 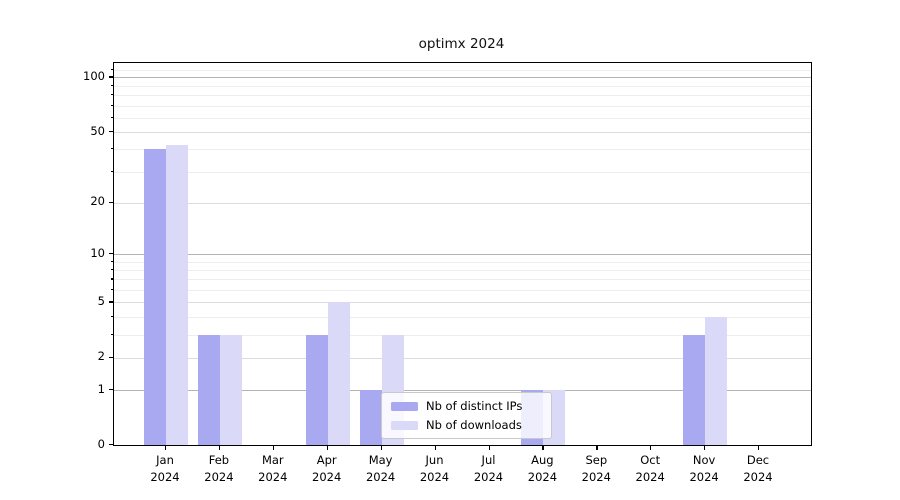 I want to click on x-tick-label-jul: Jul 2024, so click(x=489, y=468).